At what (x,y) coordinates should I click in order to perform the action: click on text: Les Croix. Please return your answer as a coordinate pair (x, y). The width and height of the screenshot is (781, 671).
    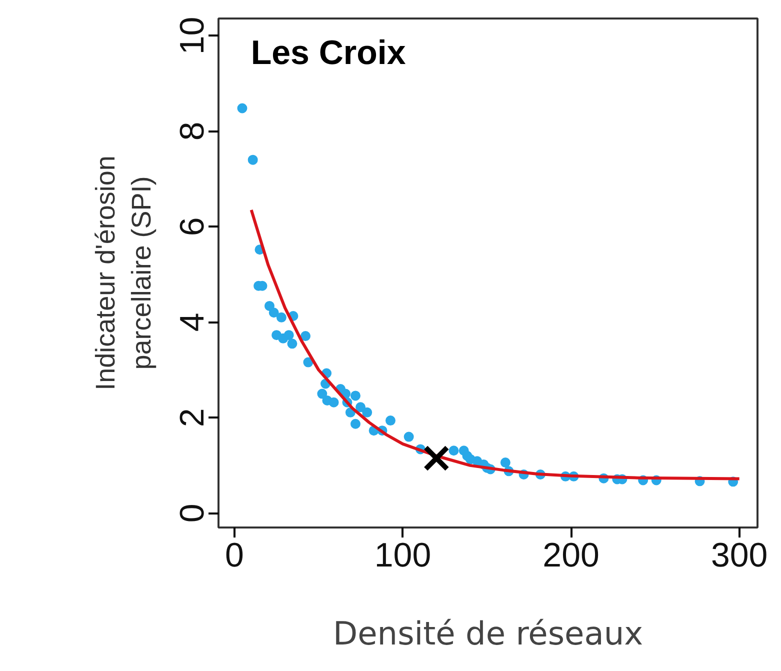
    Looking at the image, I should click on (328, 53).